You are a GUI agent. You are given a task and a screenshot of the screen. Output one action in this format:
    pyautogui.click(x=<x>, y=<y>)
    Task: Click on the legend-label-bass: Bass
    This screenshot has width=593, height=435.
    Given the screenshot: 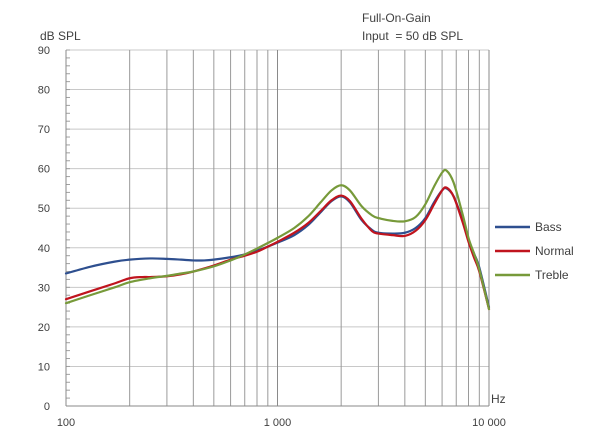 What is the action you would take?
    pyautogui.click(x=548, y=227)
    